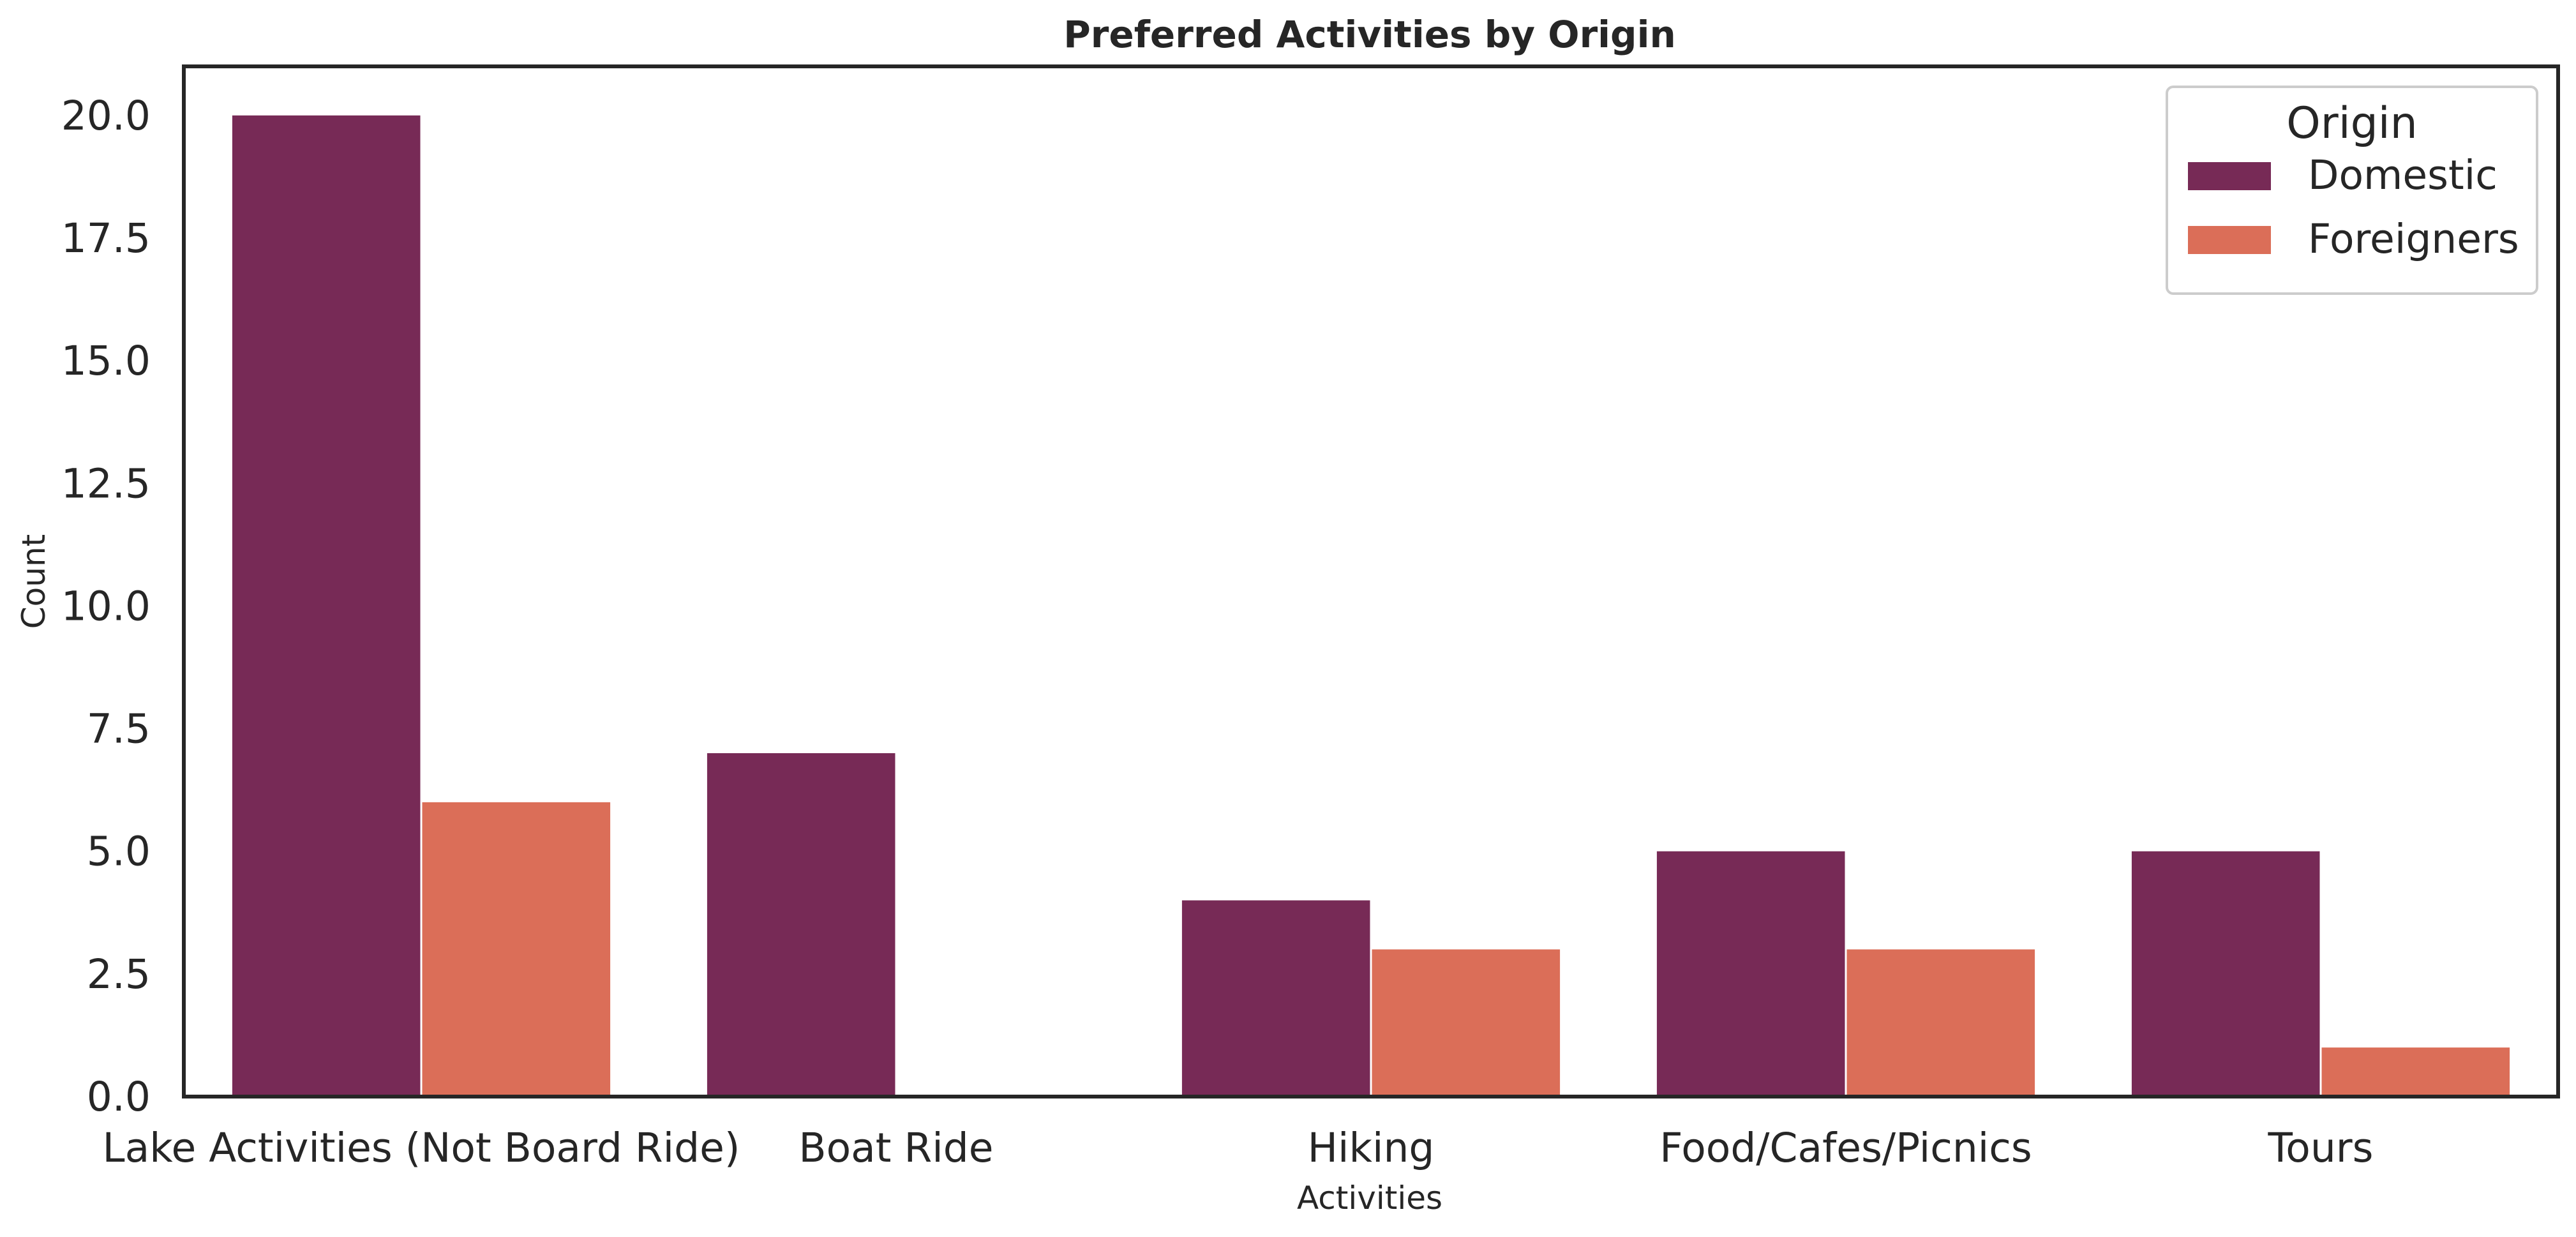 This screenshot has width=2576, height=1237. What do you see at coordinates (516, 949) in the screenshot?
I see `bar-foreigners-lake-activities-not-board-ride` at bounding box center [516, 949].